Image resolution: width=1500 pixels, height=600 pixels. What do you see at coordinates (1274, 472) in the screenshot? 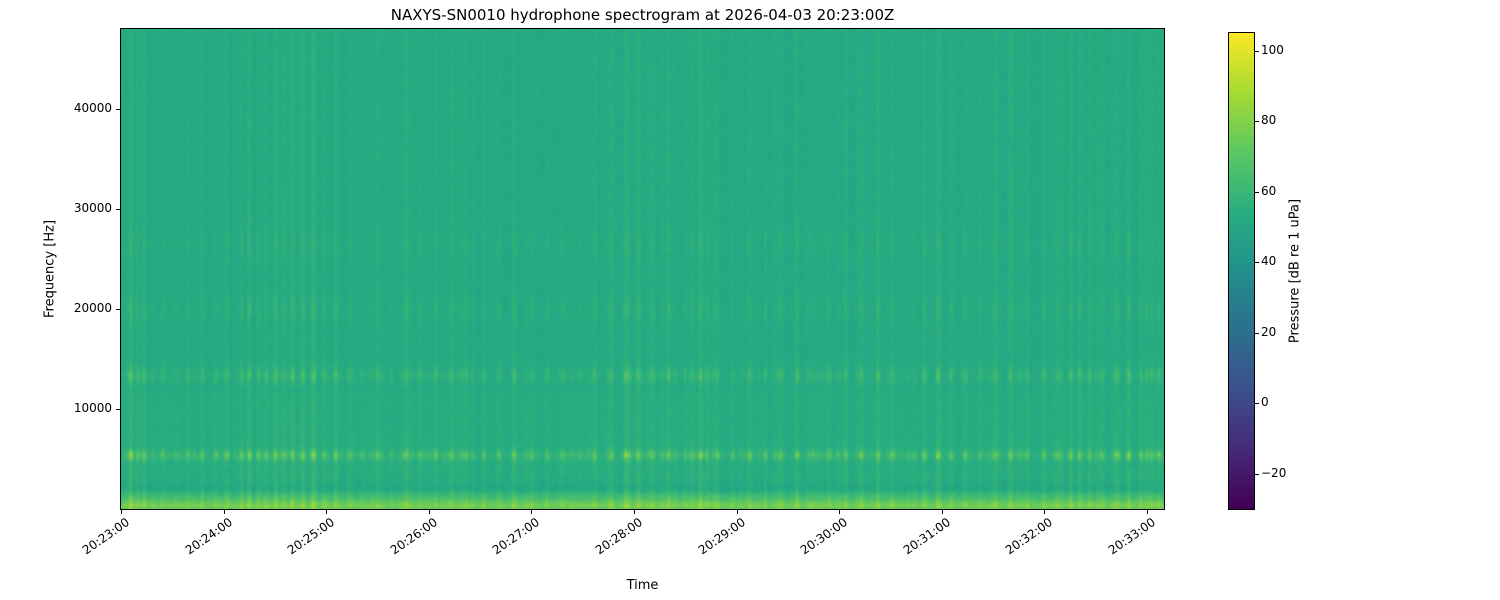
I see `colorbar-tick-label: −20` at bounding box center [1274, 472].